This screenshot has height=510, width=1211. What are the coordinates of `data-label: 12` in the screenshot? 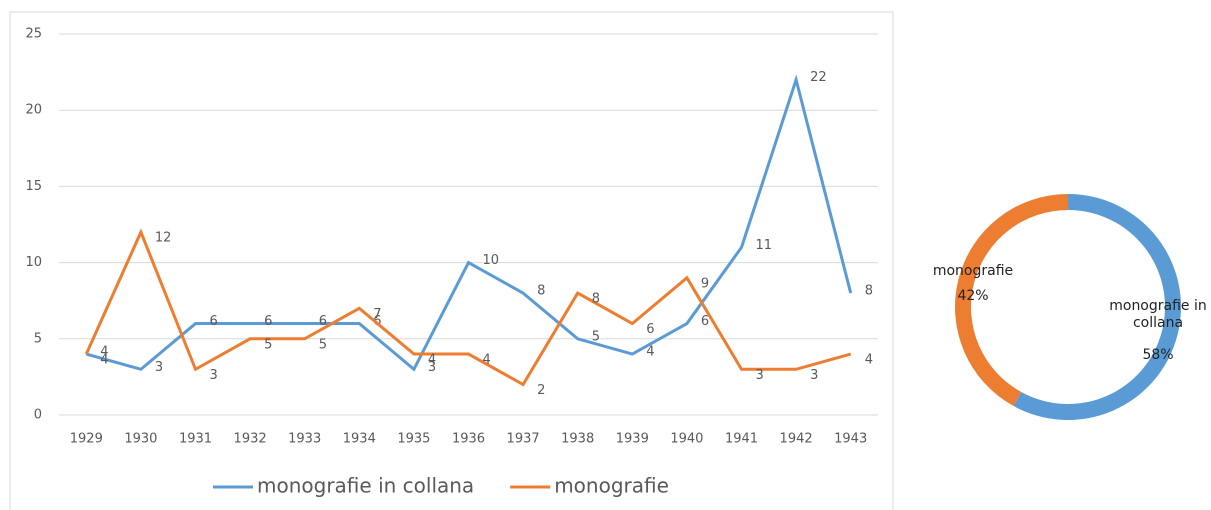 It's located at (163, 238).